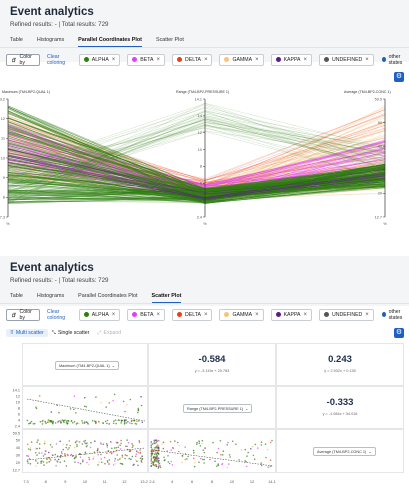  What do you see at coordinates (381, 161) in the screenshot?
I see `axis-2: 59.5 50 40 30 20 12.7%` at bounding box center [381, 161].